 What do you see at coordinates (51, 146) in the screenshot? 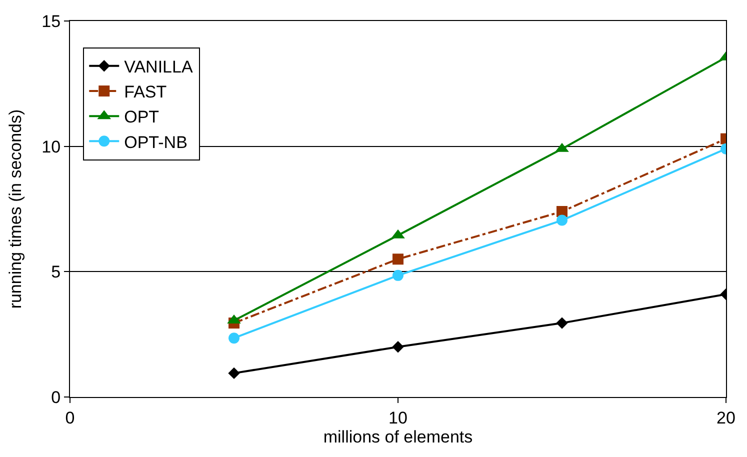
I see `y-tick-label: 10` at bounding box center [51, 146].